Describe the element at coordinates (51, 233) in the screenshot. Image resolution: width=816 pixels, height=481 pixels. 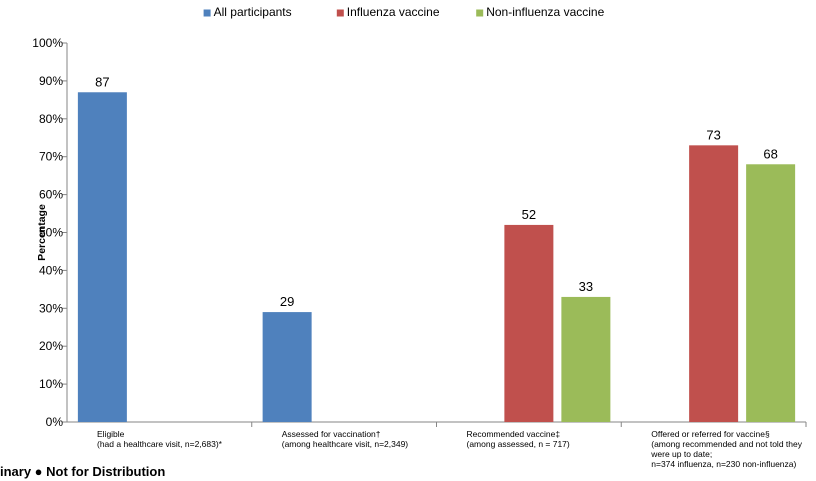
I see `y-tick-label: 50%` at that location.